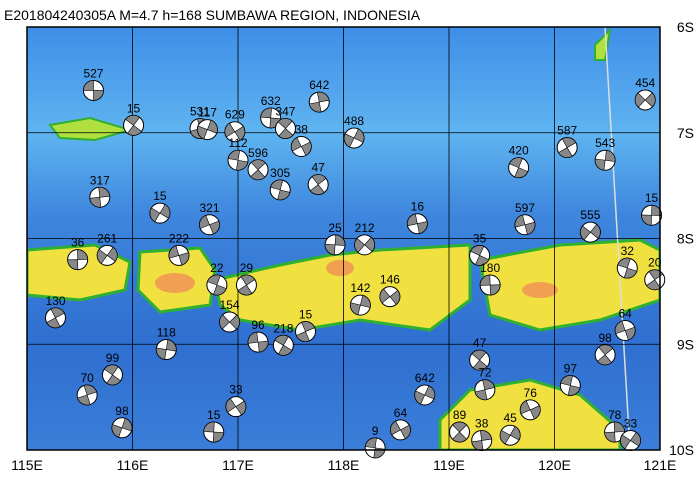 Image resolution: width=697 pixels, height=484 pixels. What do you see at coordinates (247, 268) in the screenshot?
I see `depth-label: 29` at bounding box center [247, 268].